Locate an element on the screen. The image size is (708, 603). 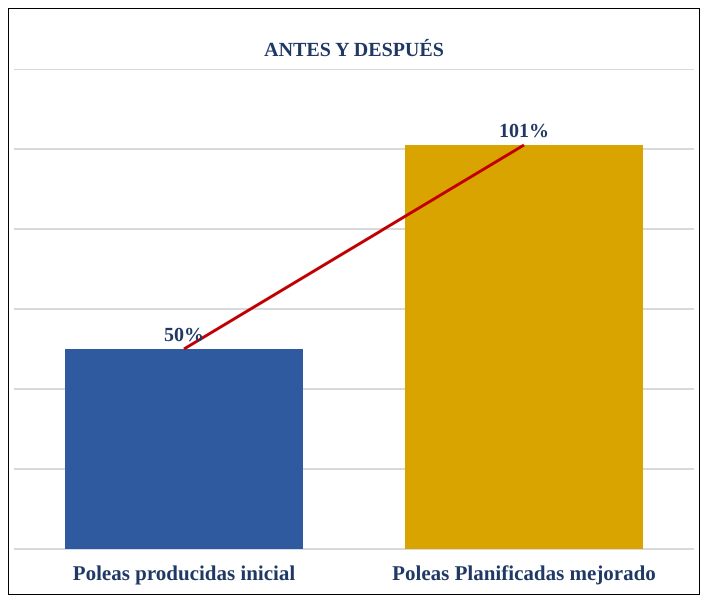
data-label: 50% is located at coordinates (184, 335).